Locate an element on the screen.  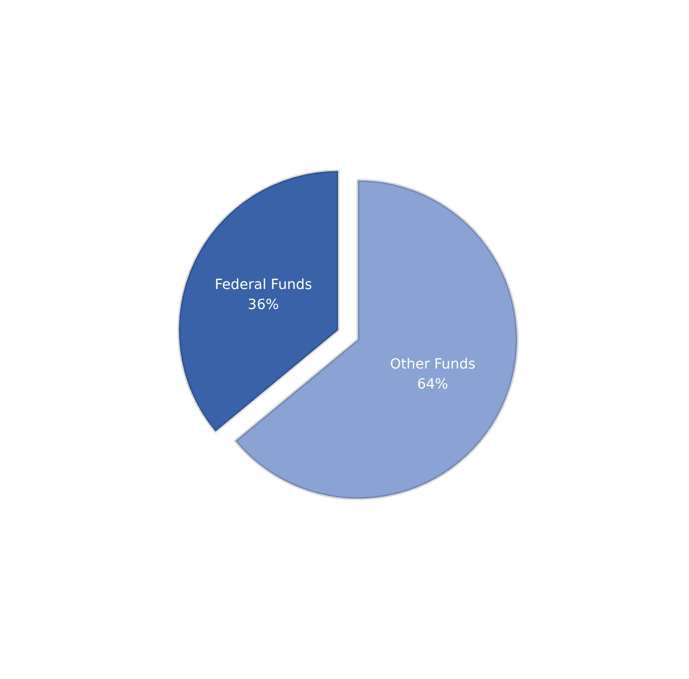
data-label: 64% is located at coordinates (432, 384).